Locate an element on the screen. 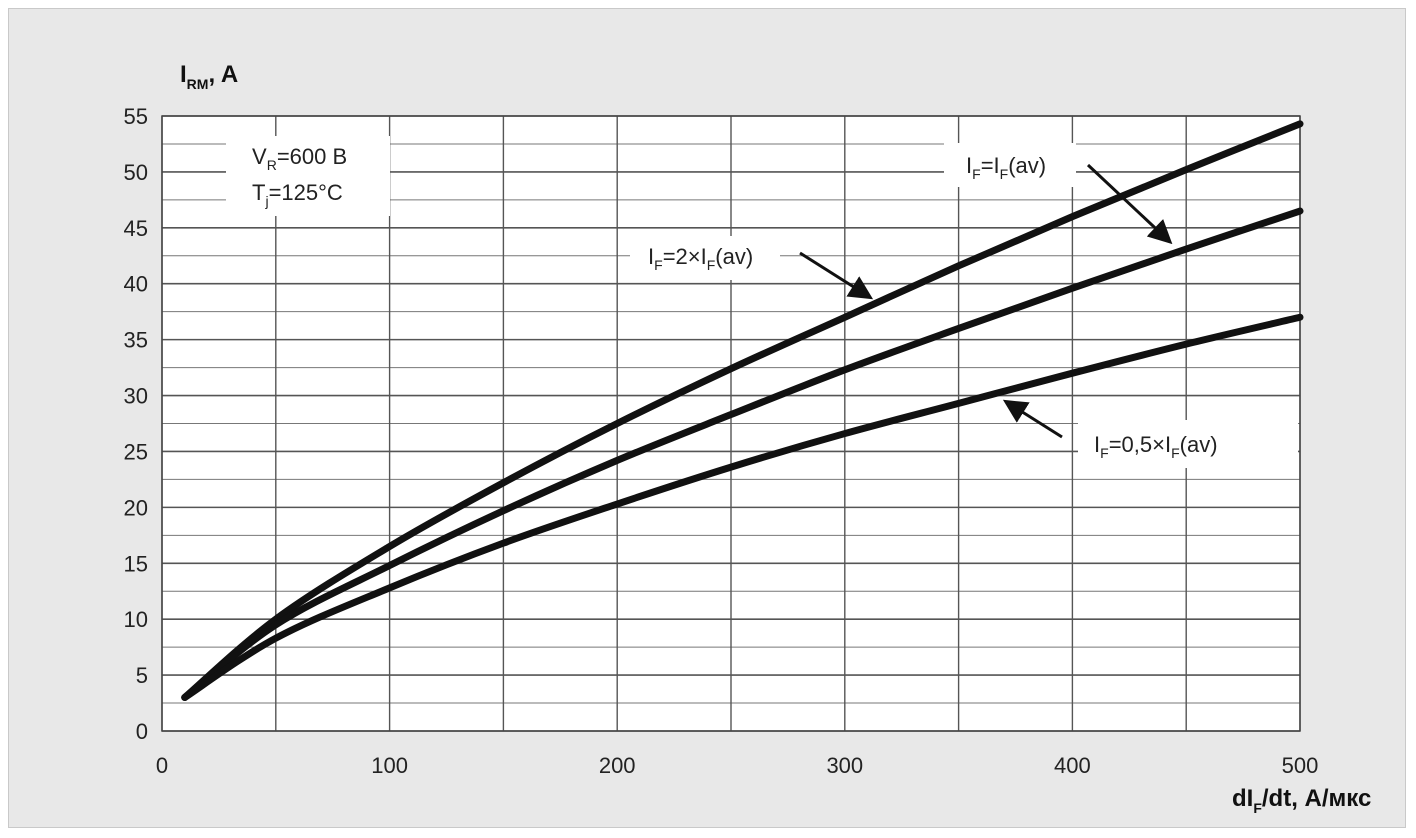 The image size is (1416, 838). arrow-if-av is located at coordinates (1129, 204).